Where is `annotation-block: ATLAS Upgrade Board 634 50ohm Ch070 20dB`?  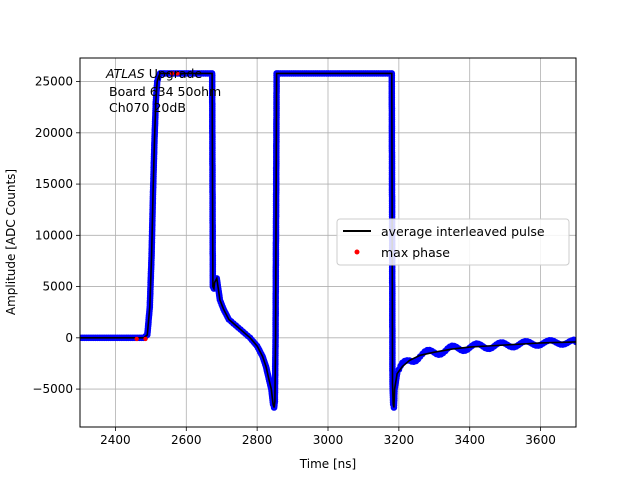
annotation-block: ATLAS Upgrade Board 634 50ohm Ch070 20dB is located at coordinates (163, 90).